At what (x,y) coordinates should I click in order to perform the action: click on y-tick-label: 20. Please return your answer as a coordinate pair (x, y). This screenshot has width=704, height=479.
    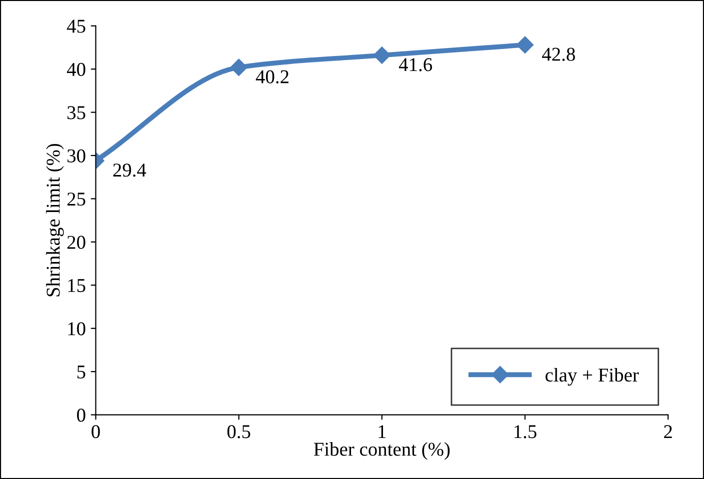
    Looking at the image, I should click on (76, 242).